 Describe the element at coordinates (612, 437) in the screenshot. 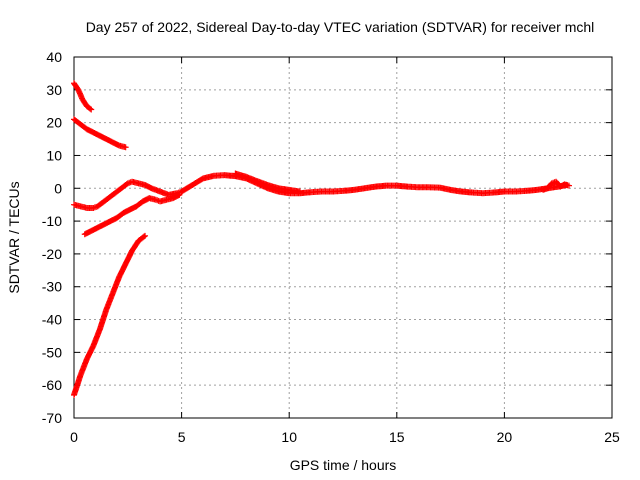

I see `x-tick-label: 25` at that location.